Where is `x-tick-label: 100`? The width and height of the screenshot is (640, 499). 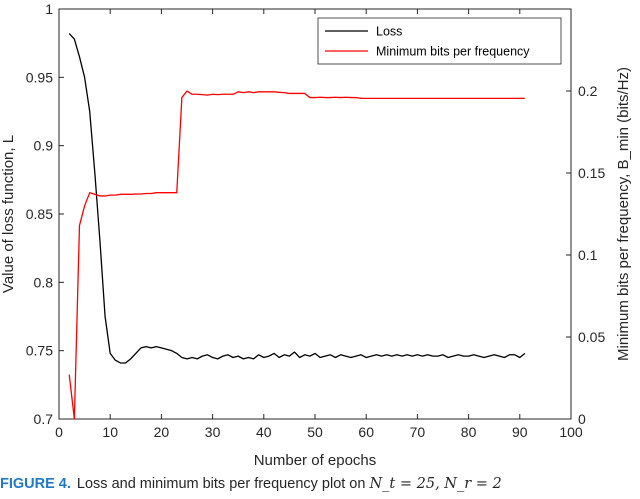 x-tick-label: 100 is located at coordinates (571, 432).